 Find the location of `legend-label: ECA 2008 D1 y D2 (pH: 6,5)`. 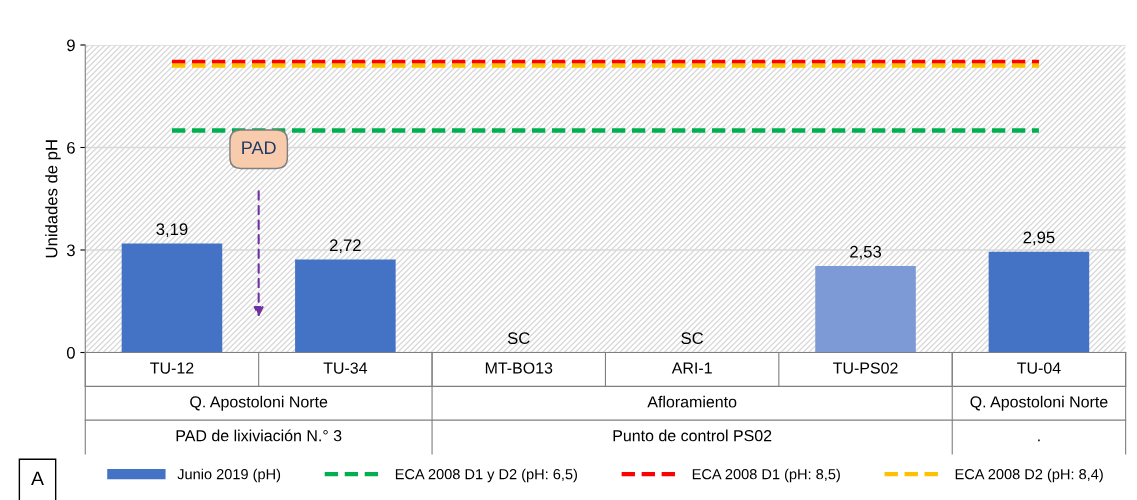

legend-label: ECA 2008 D1 y D2 (pH: 6,5) is located at coordinates (486, 475).